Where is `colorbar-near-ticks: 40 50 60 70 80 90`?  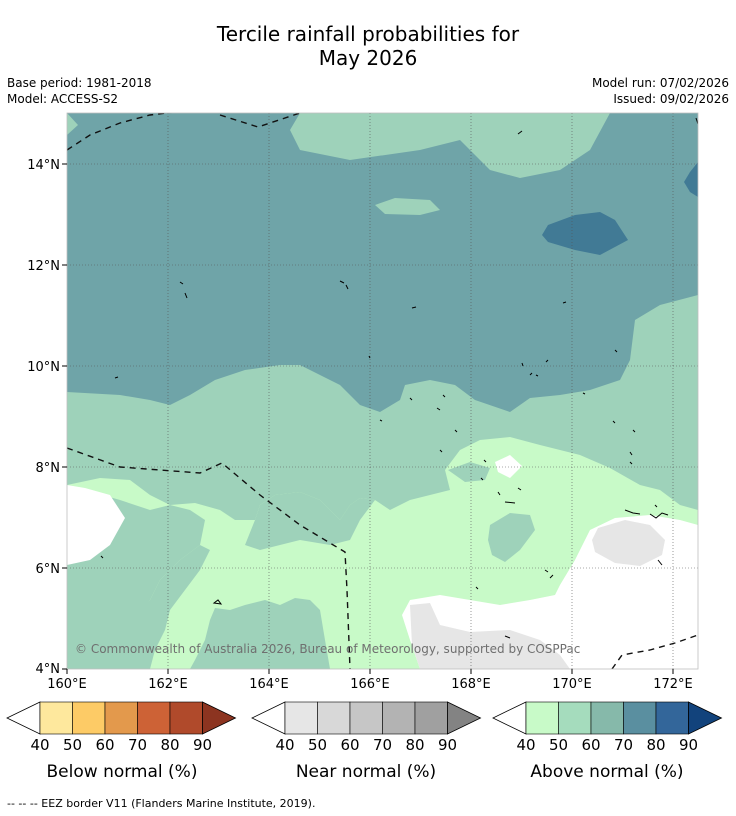 colorbar-near-ticks: 40 50 60 70 80 90 is located at coordinates (245, 745).